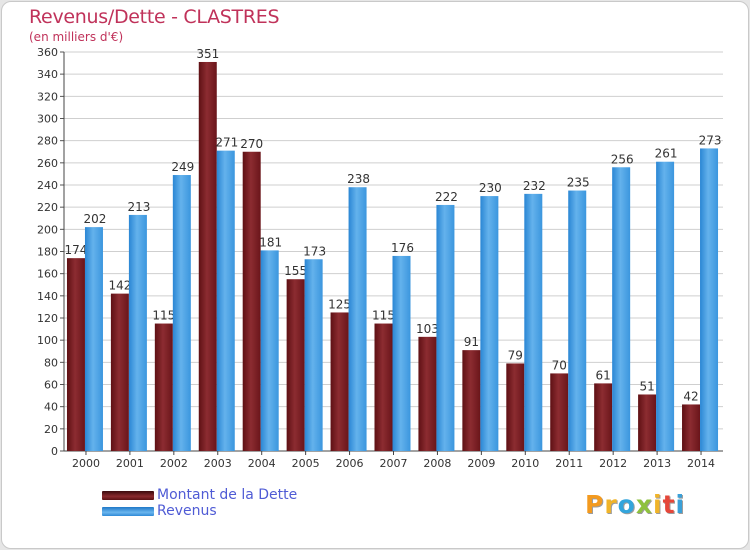  Describe the element at coordinates (47, 296) in the screenshot. I see `y-tick-label: 140` at that location.